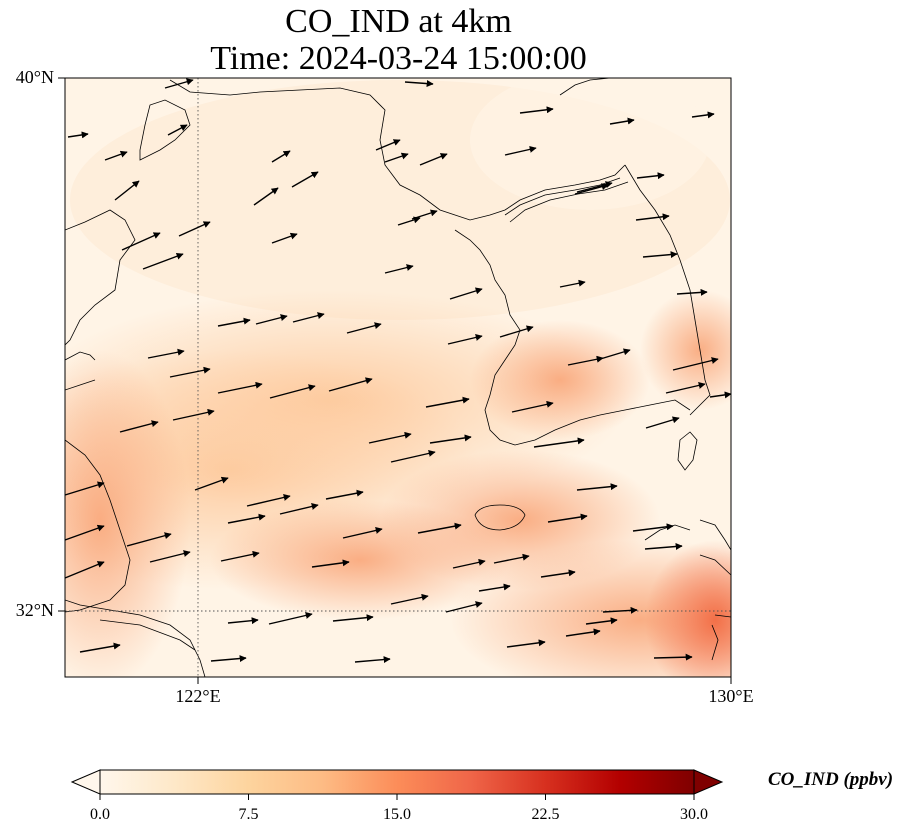 The height and width of the screenshot is (836, 915). What do you see at coordinates (397, 814) in the screenshot?
I see `colorbar-tick-2: 15.0` at bounding box center [397, 814].